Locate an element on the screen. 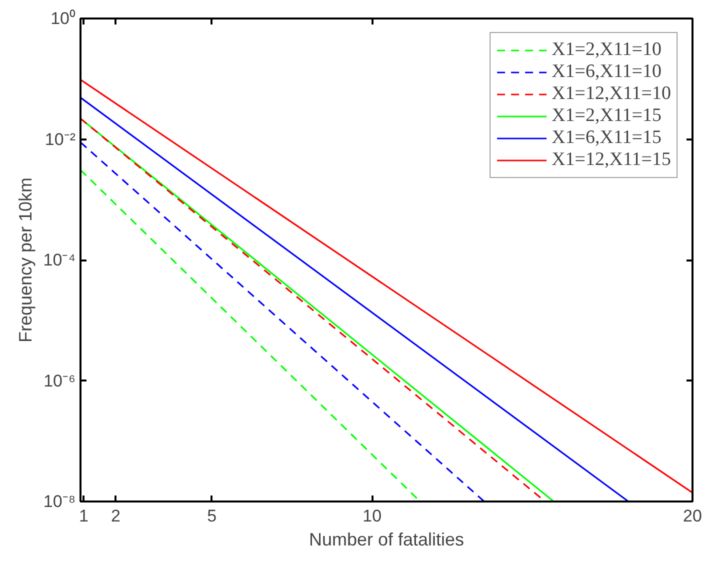 Image resolution: width=706 pixels, height=561 pixels. y-tick-label: 10⁻⁸ is located at coordinates (59, 501).